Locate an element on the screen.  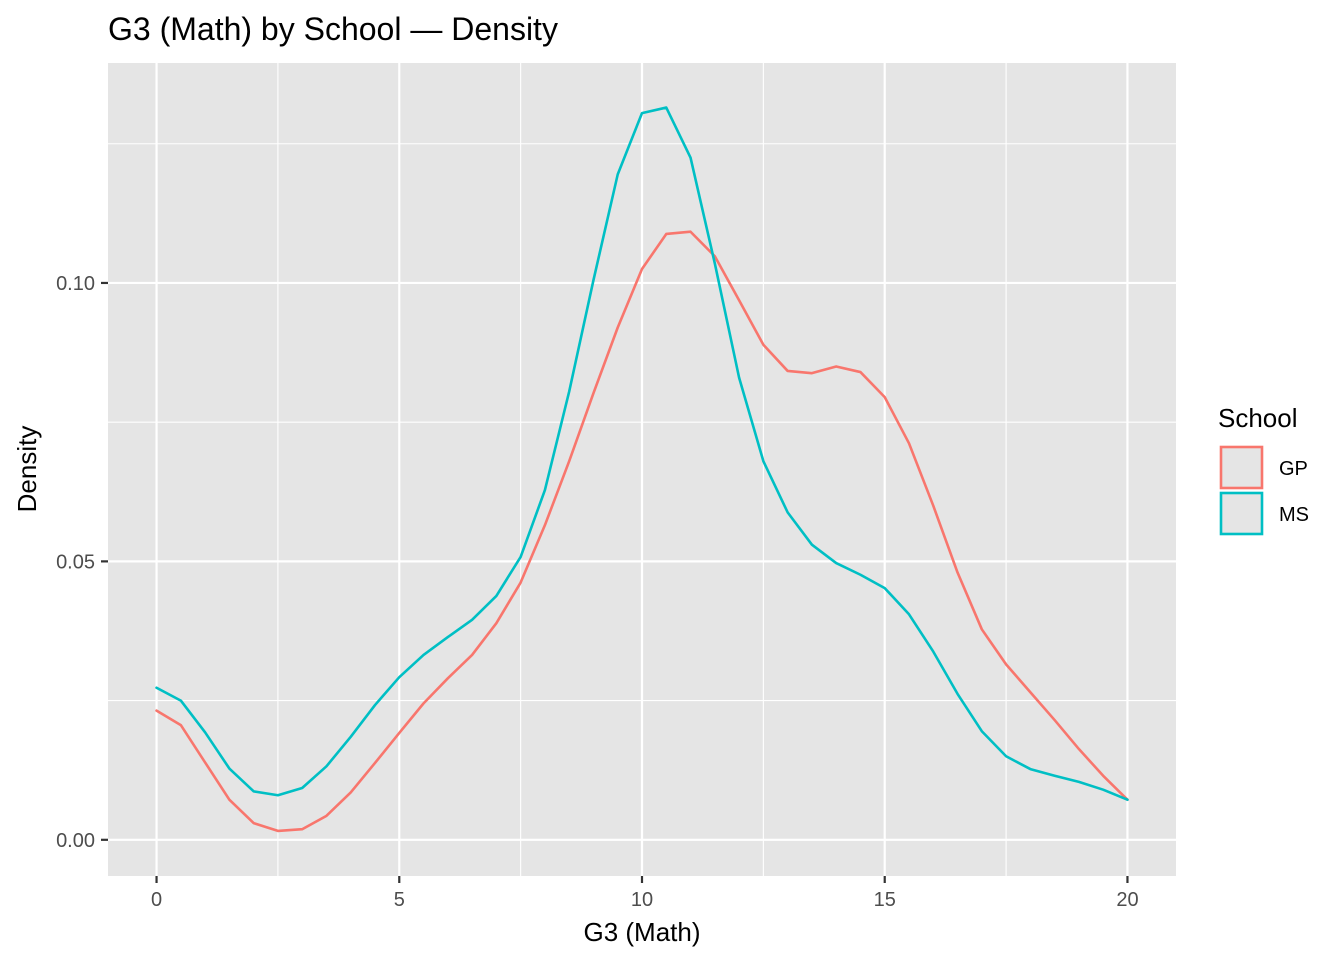
legend-label-gp: GP is located at coordinates (1293, 469).